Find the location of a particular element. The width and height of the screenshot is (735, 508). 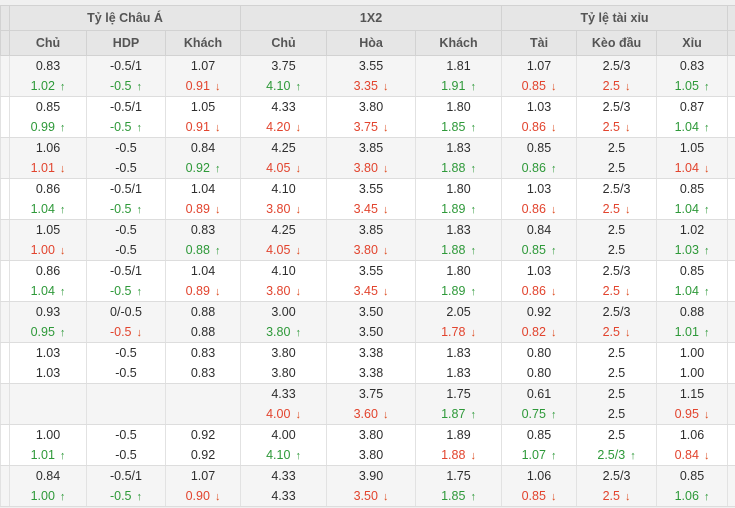

odds-value: 1.88 is located at coordinates (453, 250).